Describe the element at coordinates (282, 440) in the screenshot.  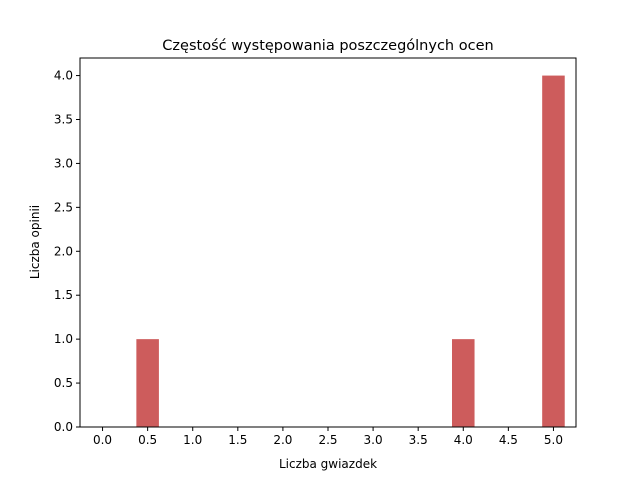
I see `x-tick-label: 2.0` at that location.